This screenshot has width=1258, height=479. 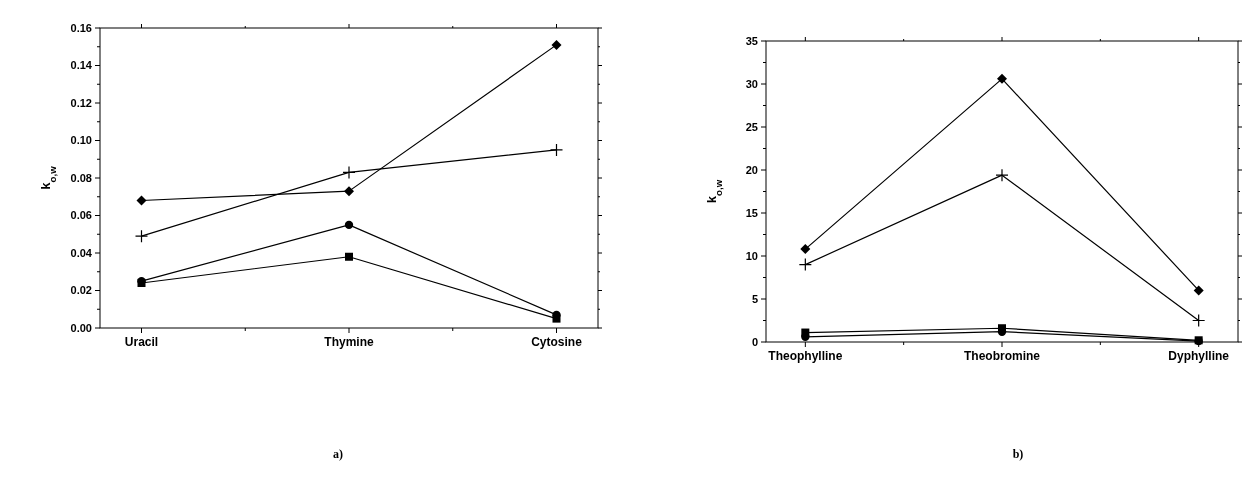 I want to click on x-tick-label: Thymine, so click(x=349, y=342).